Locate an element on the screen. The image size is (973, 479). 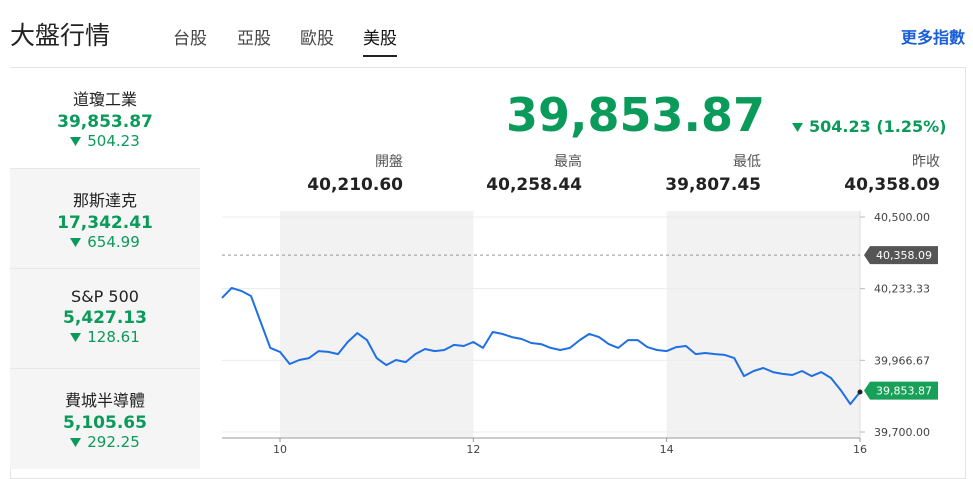
stat-label: 開盤 is located at coordinates (389, 162).